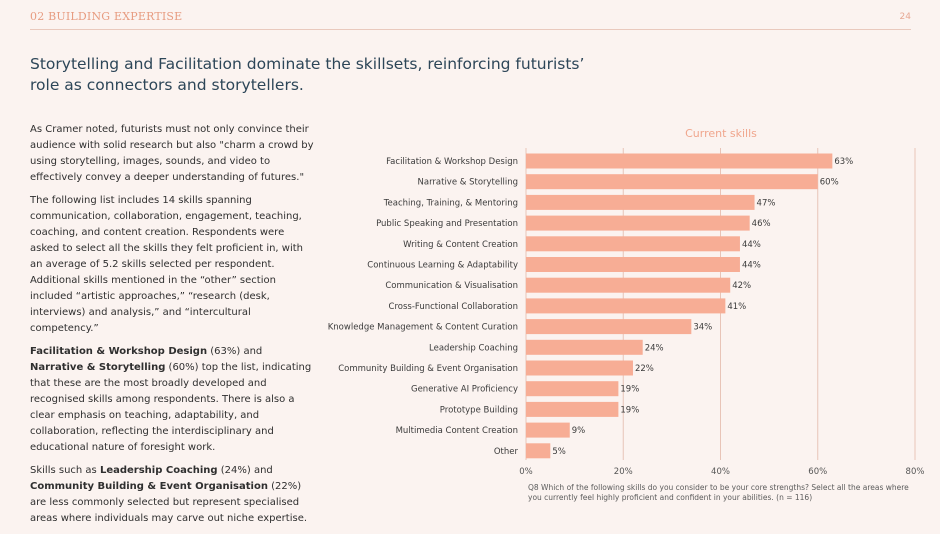 This screenshot has height=534, width=940. What do you see at coordinates (460, 245) in the screenshot?
I see `category-label: Writing & Content Creation` at bounding box center [460, 245].